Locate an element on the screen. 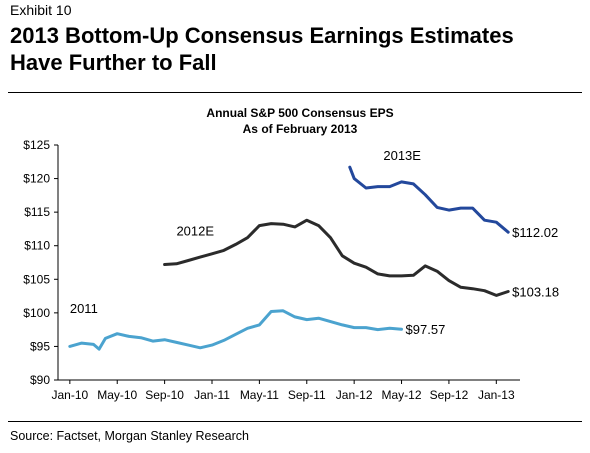 This screenshot has height=453, width=590. x-tick-label: Sep-12 is located at coordinates (449, 395).